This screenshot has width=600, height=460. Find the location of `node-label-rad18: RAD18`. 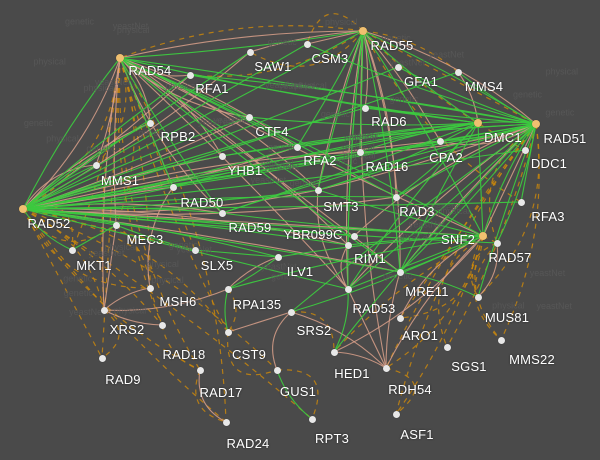

node-label-rad18: RAD18 is located at coordinates (184, 354).